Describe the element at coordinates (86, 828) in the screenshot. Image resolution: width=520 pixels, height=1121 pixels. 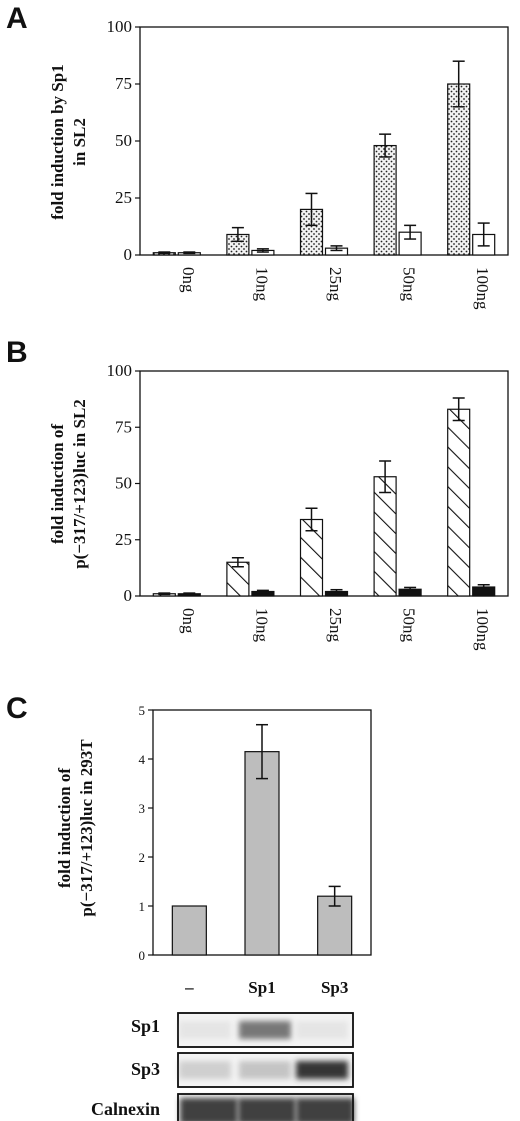
I see `chart-c-ylabel-line2: p(−317/+123)luc in 293T` at that location.